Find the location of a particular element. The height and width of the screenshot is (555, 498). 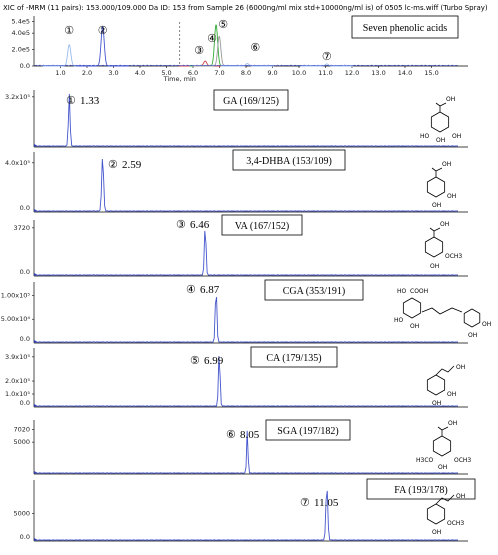

panel-y-tick-label: 1.00x10⁵ is located at coordinates (16, 295).